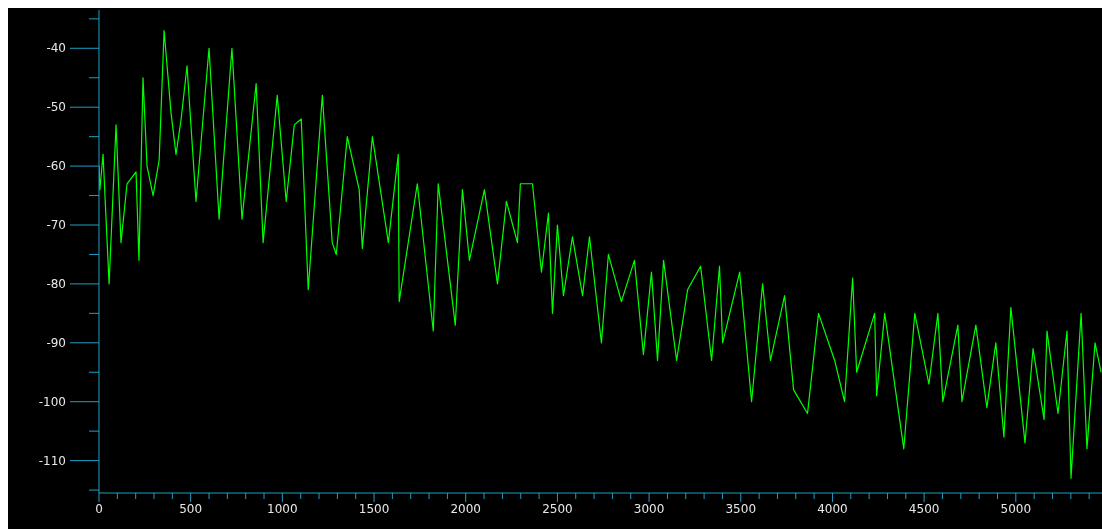 Image resolution: width=1102 pixels, height=529 pixels. I want to click on x-tick-label: 2500, so click(557, 509).